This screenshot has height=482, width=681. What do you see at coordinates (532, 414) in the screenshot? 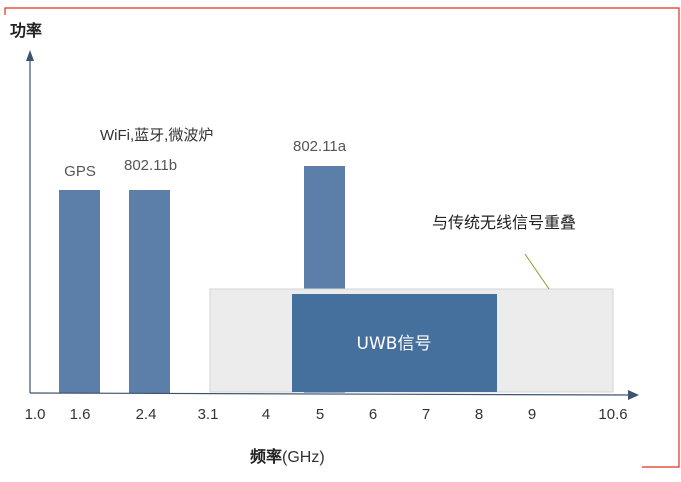
I see `tick-label: 9` at bounding box center [532, 414].